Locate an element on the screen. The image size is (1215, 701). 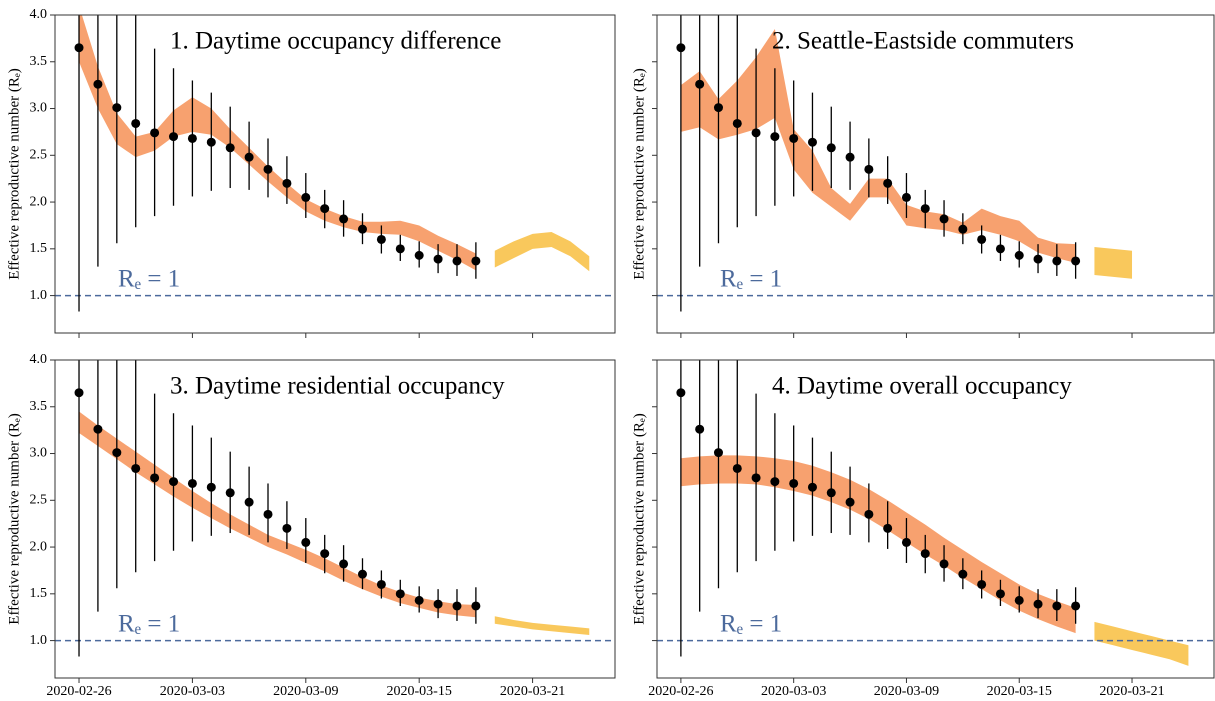
y-tick-label: 4.0 is located at coordinates (39, 359).